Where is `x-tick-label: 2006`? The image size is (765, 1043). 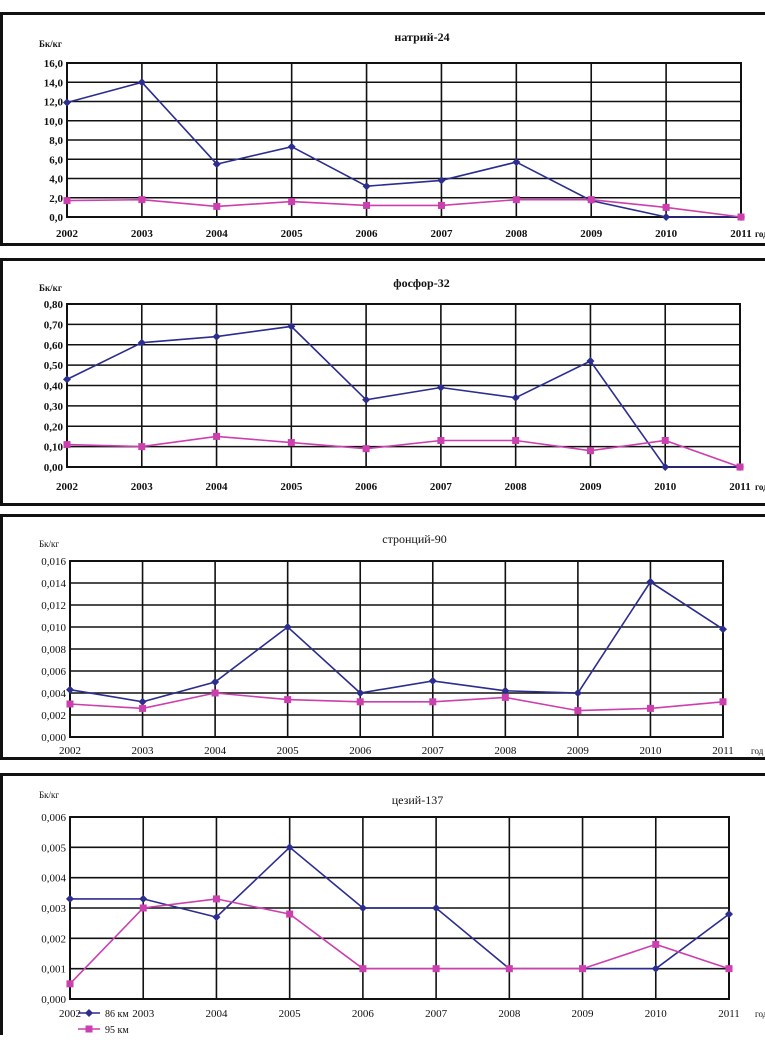
x-tick-label: 2006 is located at coordinates (366, 487).